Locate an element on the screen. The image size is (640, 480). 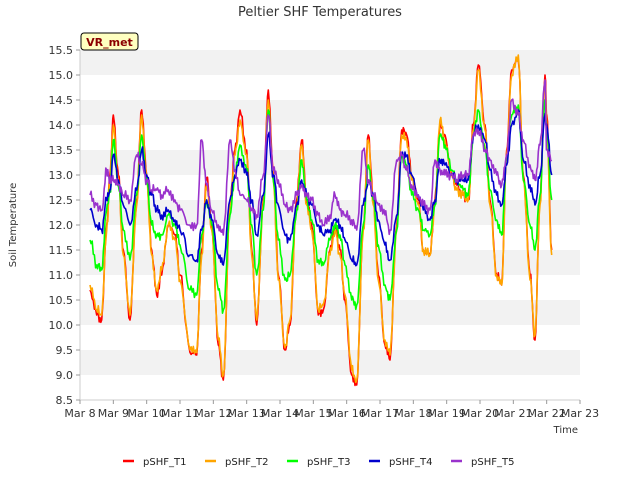
x-tick-label: Mar 8 is located at coordinates (79, 413).